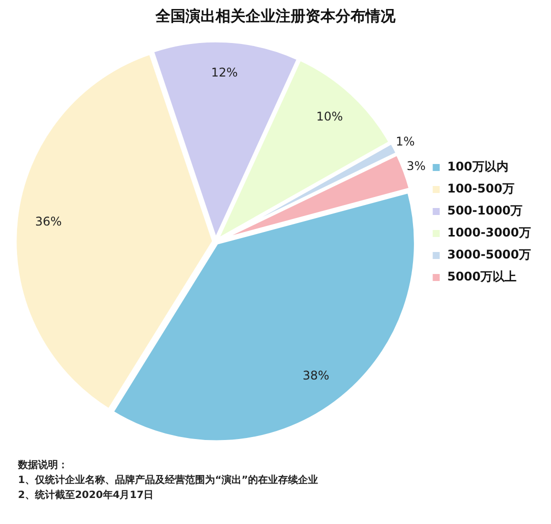 The image size is (551, 524). I want to click on text: 1、仅统计企业名称、品牌产品及经营范围为“演出”的在业存续企业, so click(168, 481).